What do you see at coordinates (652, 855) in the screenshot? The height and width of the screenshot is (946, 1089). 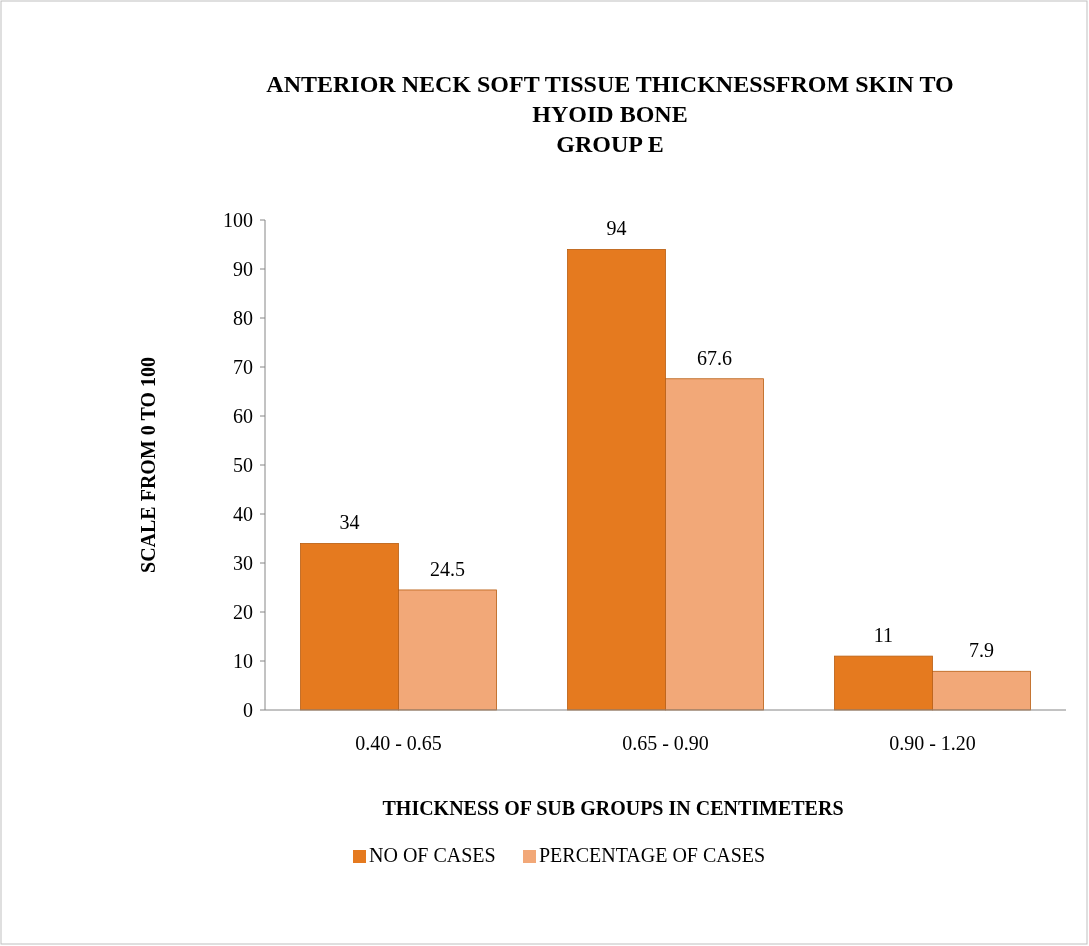 I see `legend-label: PERCENTAGE OF CASES` at bounding box center [652, 855].